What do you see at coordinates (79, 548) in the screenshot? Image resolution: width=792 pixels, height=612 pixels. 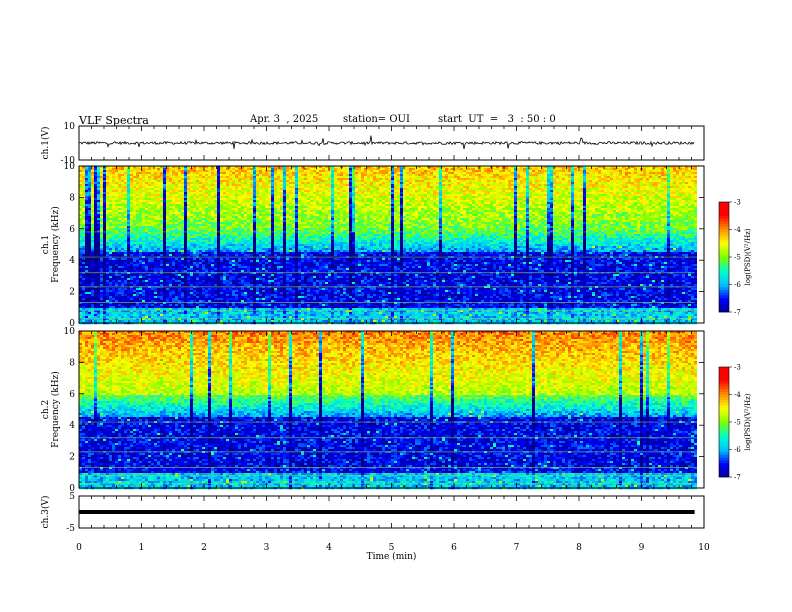 I see `x-tick-label: 0` at bounding box center [79, 548].